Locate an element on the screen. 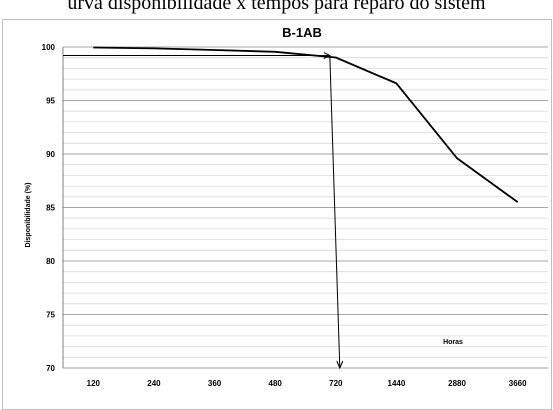  x-tick-labels: 120 240 360 480 720 1440 2880 3660 is located at coordinates (307, 383).